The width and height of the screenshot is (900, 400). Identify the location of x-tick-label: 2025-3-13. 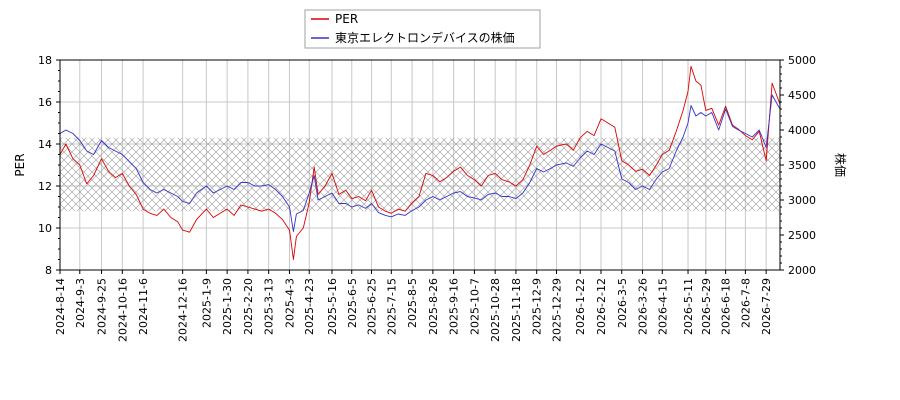
(269, 306).